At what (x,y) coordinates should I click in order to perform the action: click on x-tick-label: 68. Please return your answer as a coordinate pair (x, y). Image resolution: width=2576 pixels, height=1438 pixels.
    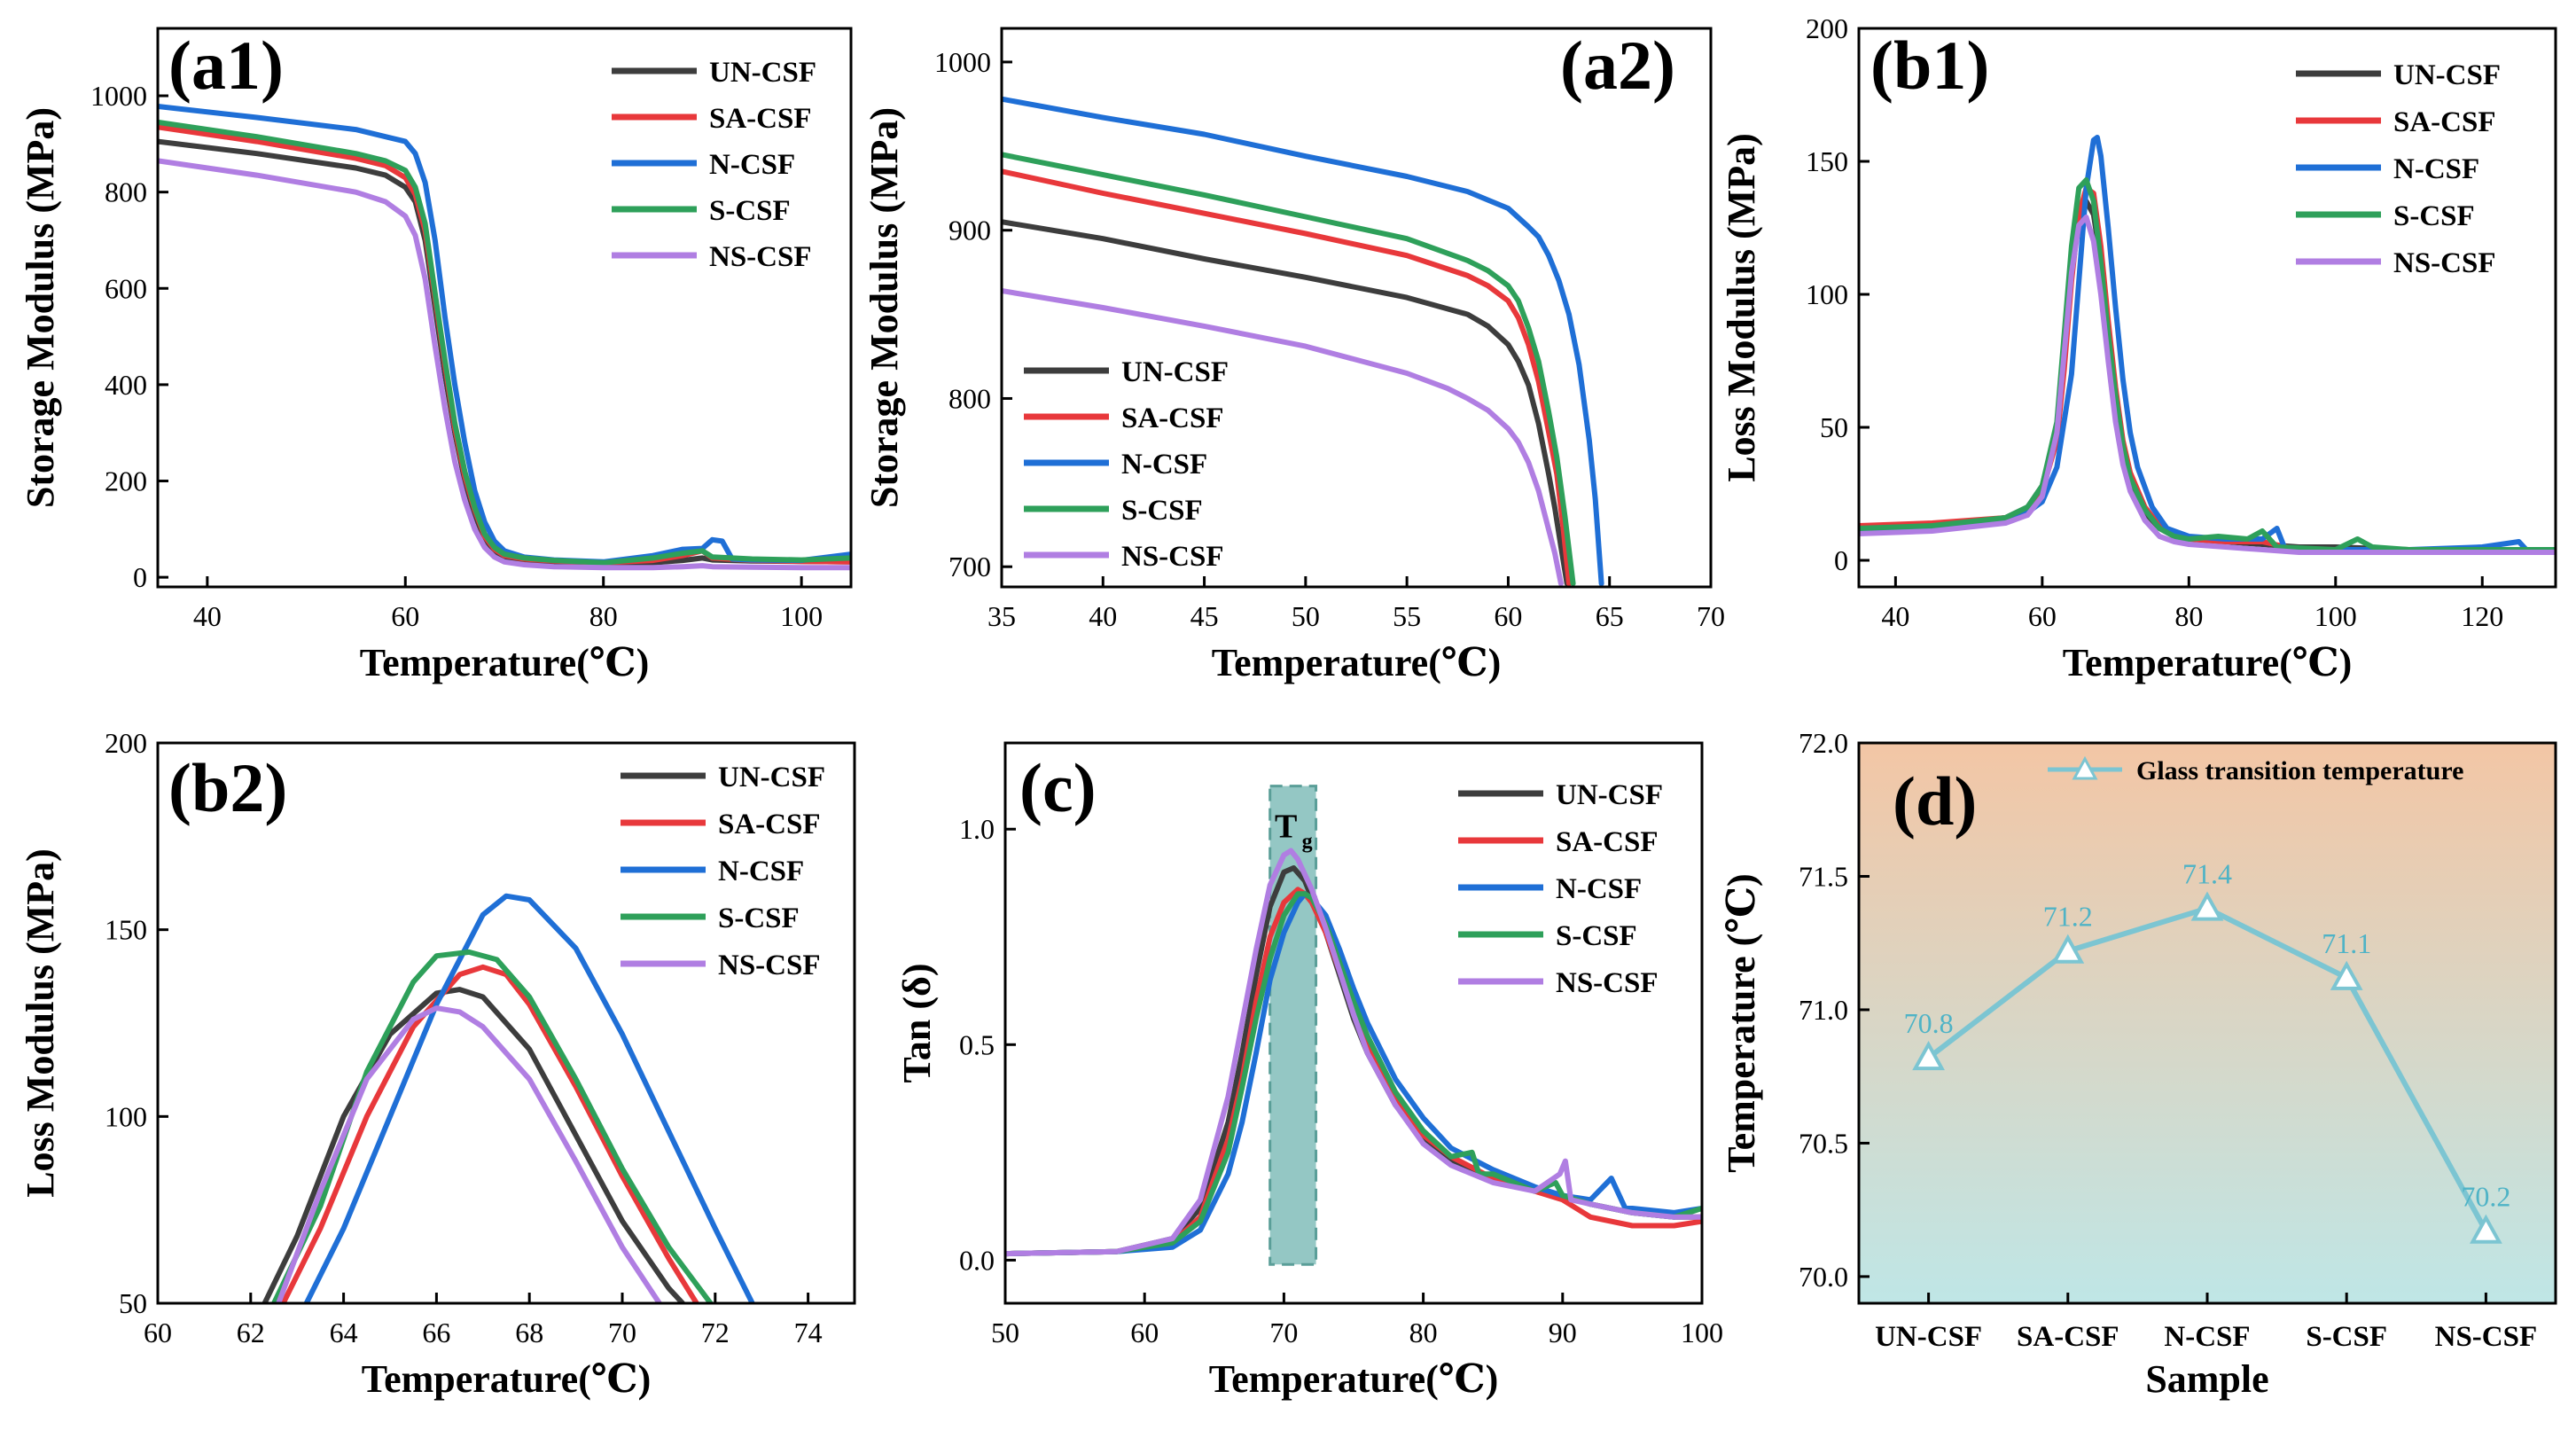
    Looking at the image, I should click on (529, 1332).